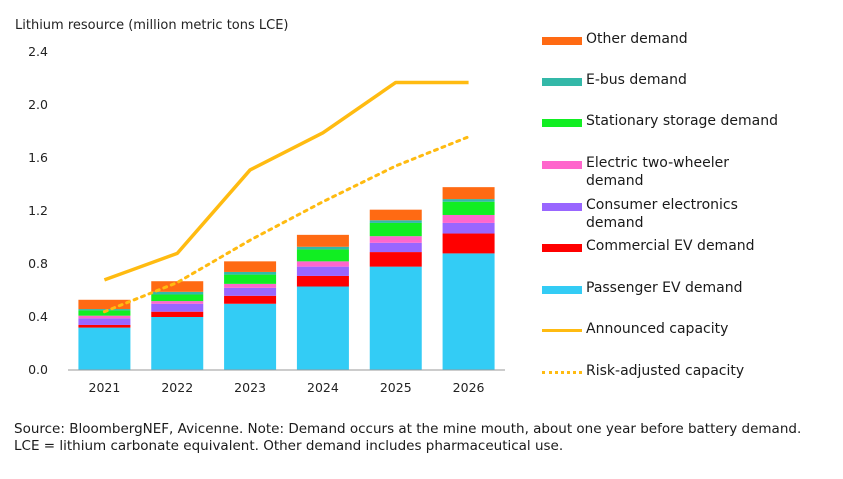 This screenshot has width=843, height=479. I want to click on y-tick-label: 2.4, so click(38, 51).